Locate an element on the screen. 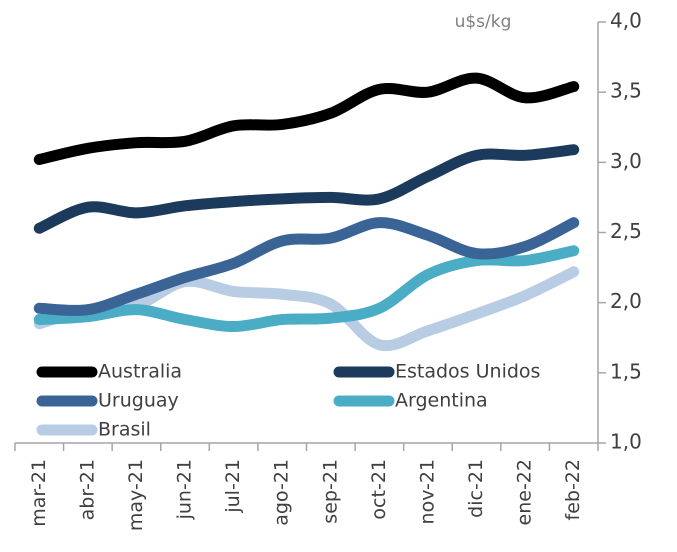  y-tick-label: 1,0 is located at coordinates (626, 442).